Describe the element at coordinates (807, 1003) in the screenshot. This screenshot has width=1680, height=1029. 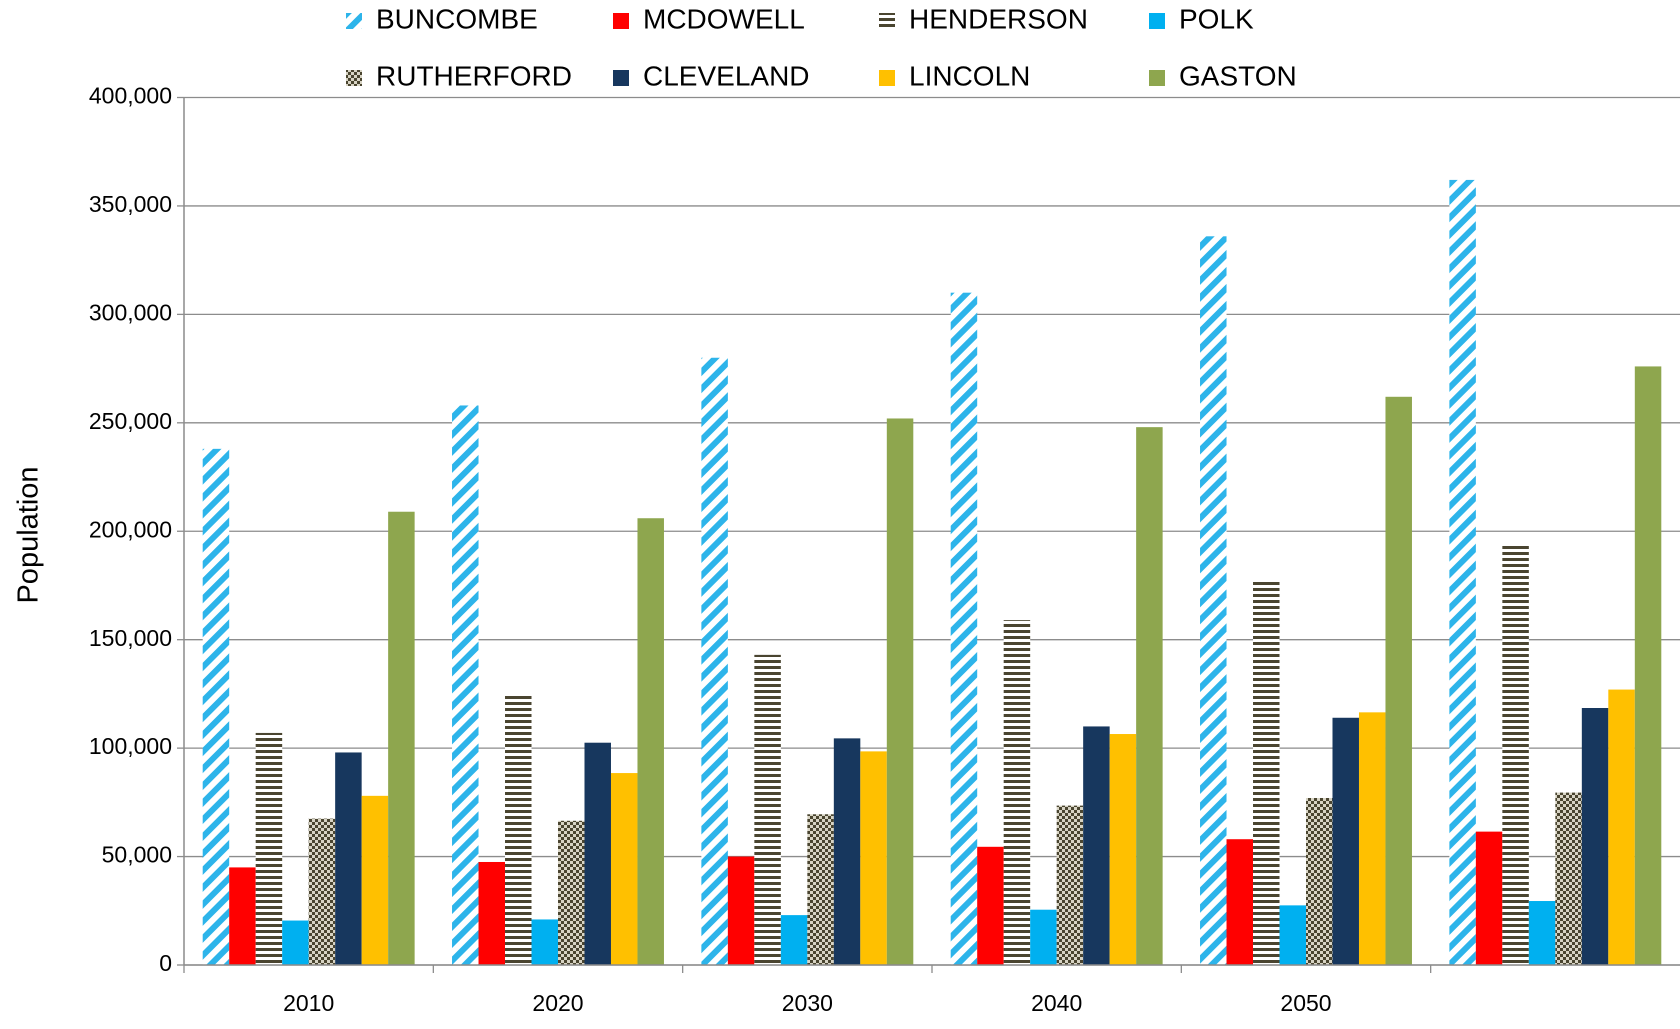
I see `x-tick-label: 2030` at that location.